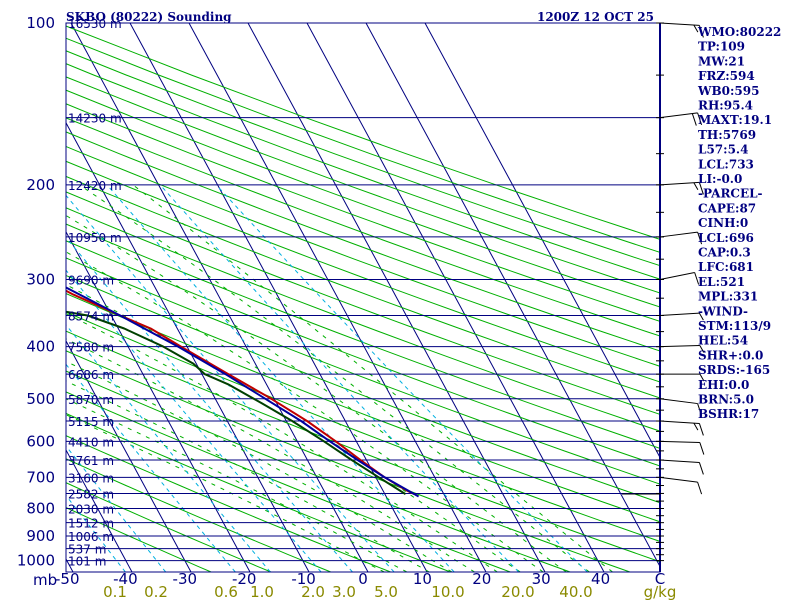 Image resolution: width=800 pixels, height=600 pixels. I want to click on index-label: SRDS:-165, so click(734, 370).